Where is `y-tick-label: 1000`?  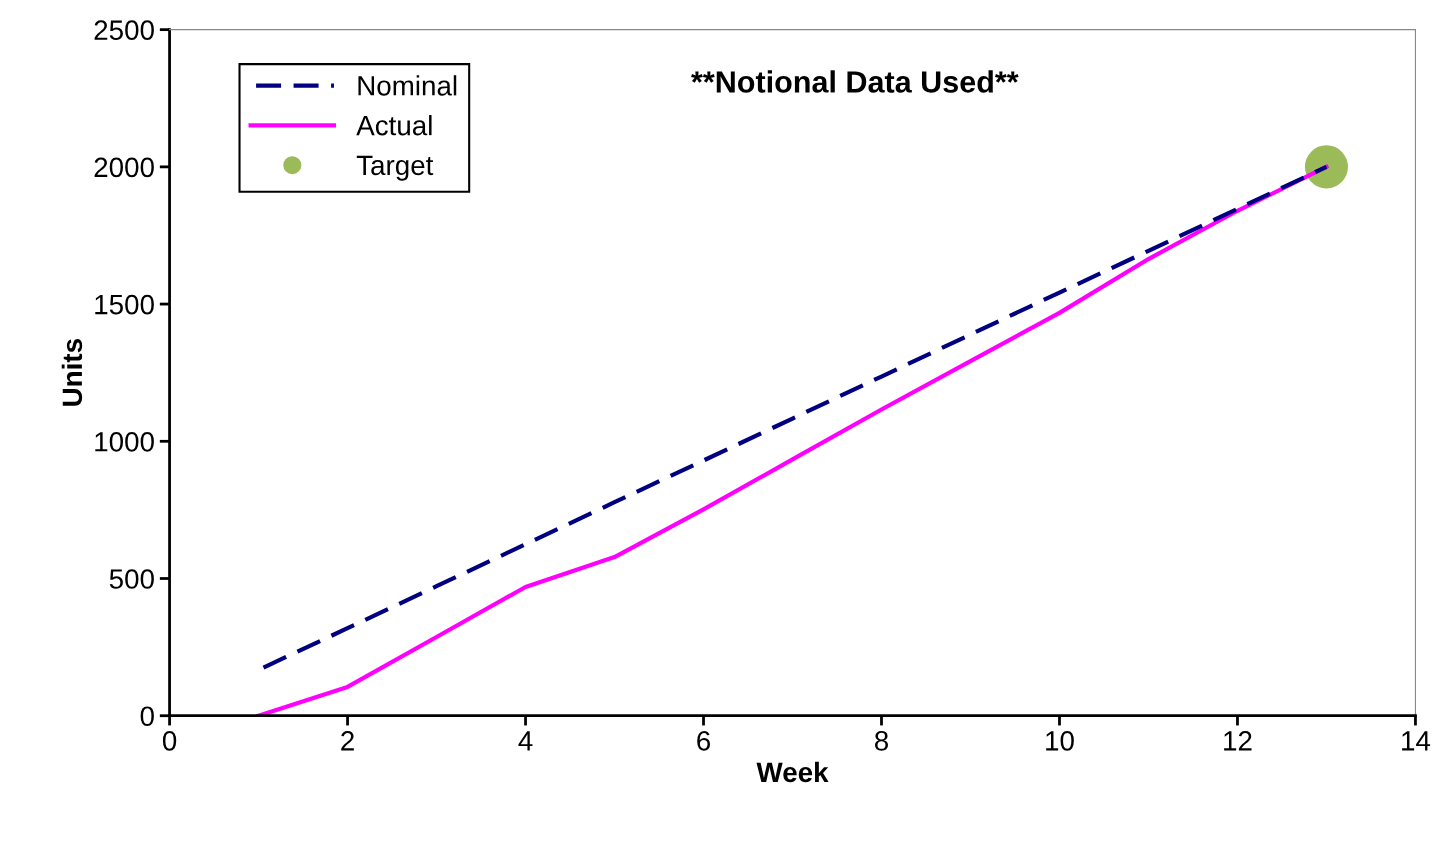 y-tick-label: 1000 is located at coordinates (124, 441).